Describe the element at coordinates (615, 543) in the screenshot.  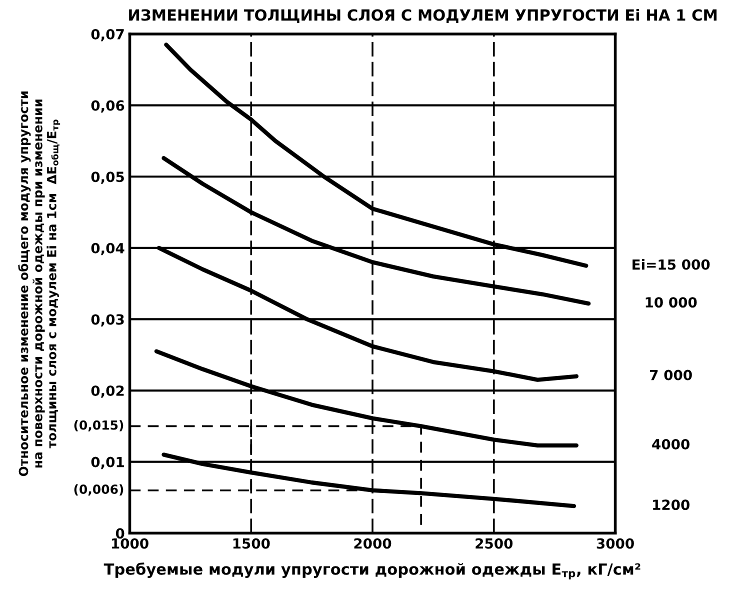
I see `x-tick-label: 3000` at that location.